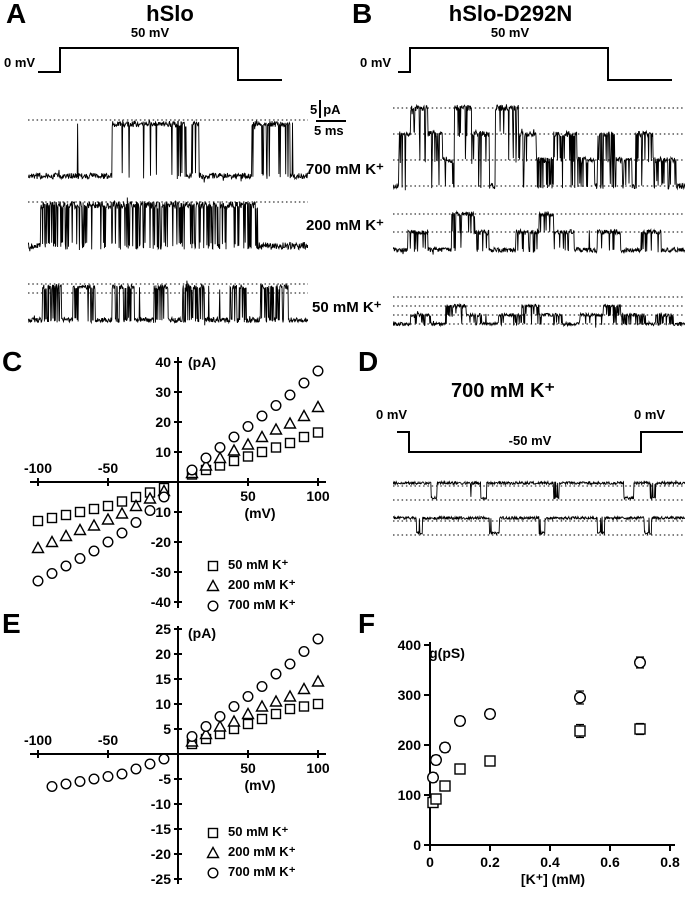 The width and height of the screenshot is (695, 900). Describe the element at coordinates (11, 623) in the screenshot. I see `panel-e-label: E` at that location.